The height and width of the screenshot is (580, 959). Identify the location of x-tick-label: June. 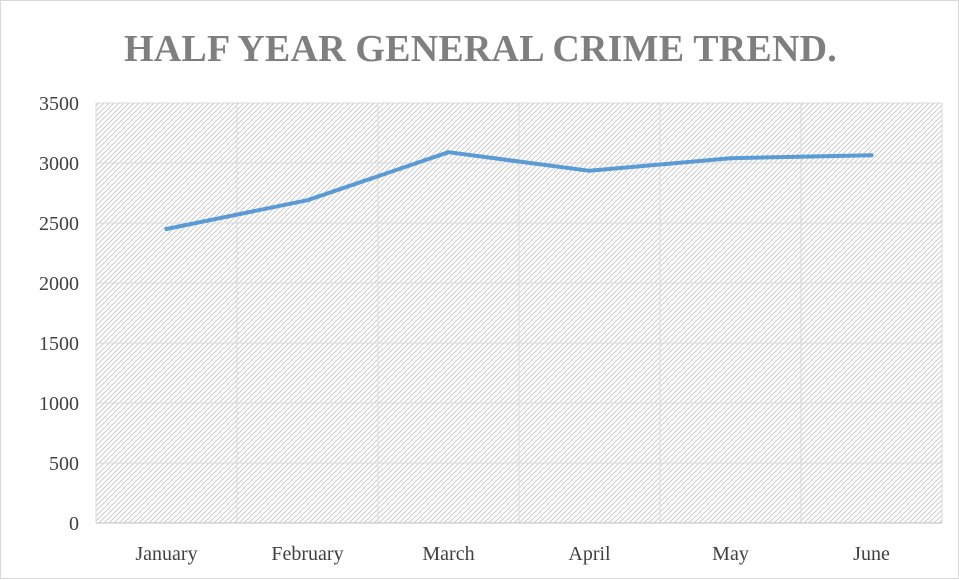
(871, 554).